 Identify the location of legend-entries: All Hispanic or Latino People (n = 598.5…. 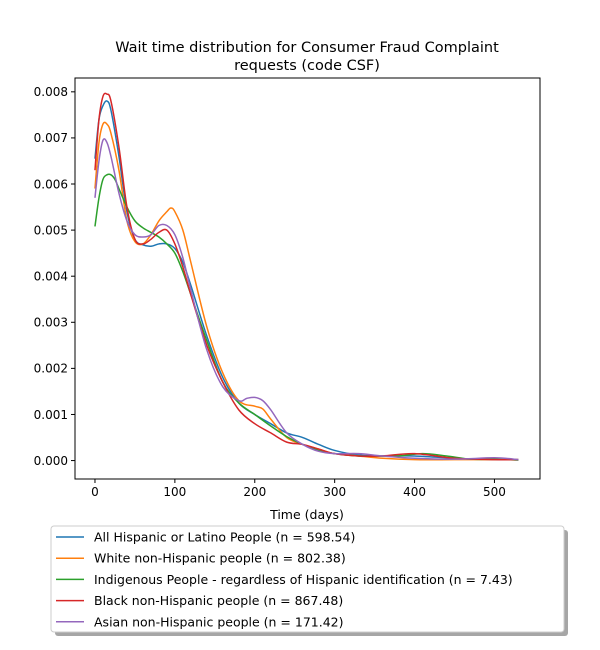
(284, 579).